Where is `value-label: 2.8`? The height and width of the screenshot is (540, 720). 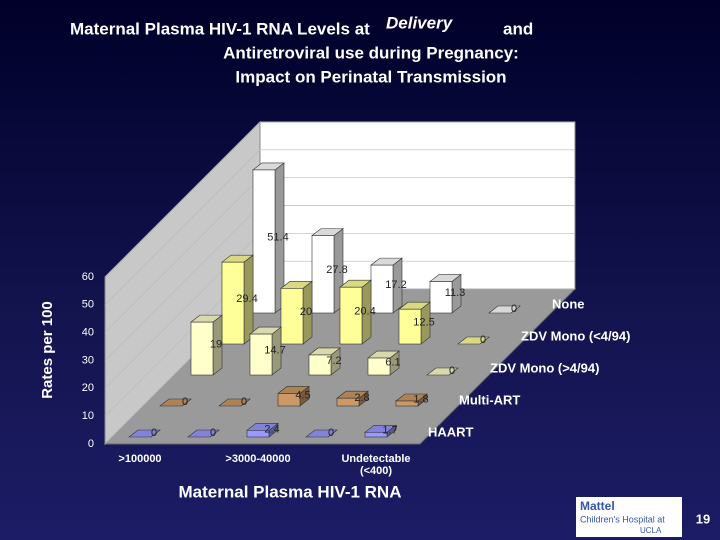 value-label: 2.8 is located at coordinates (361, 398).